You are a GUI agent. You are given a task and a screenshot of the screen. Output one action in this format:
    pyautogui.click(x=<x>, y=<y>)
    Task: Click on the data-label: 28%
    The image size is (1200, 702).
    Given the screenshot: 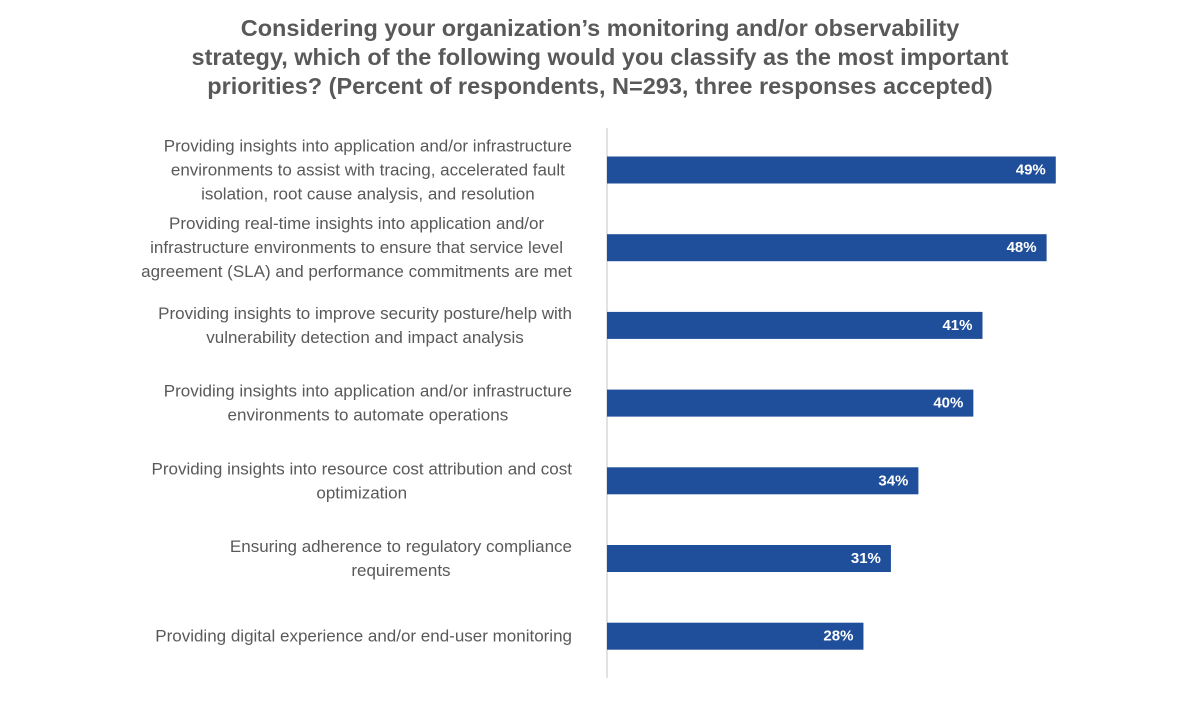 What is the action you would take?
    pyautogui.click(x=838, y=636)
    